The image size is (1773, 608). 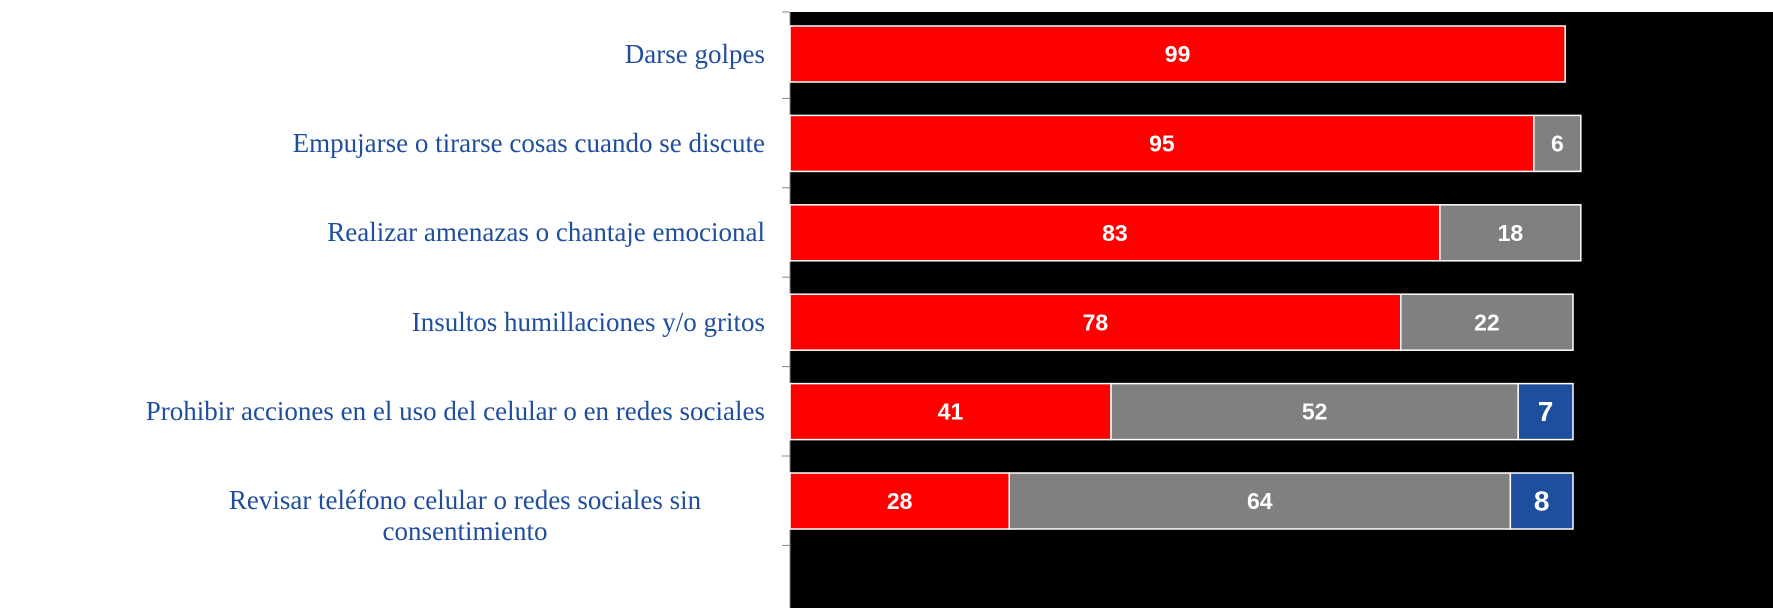 I want to click on data-label: 8, so click(x=1542, y=500).